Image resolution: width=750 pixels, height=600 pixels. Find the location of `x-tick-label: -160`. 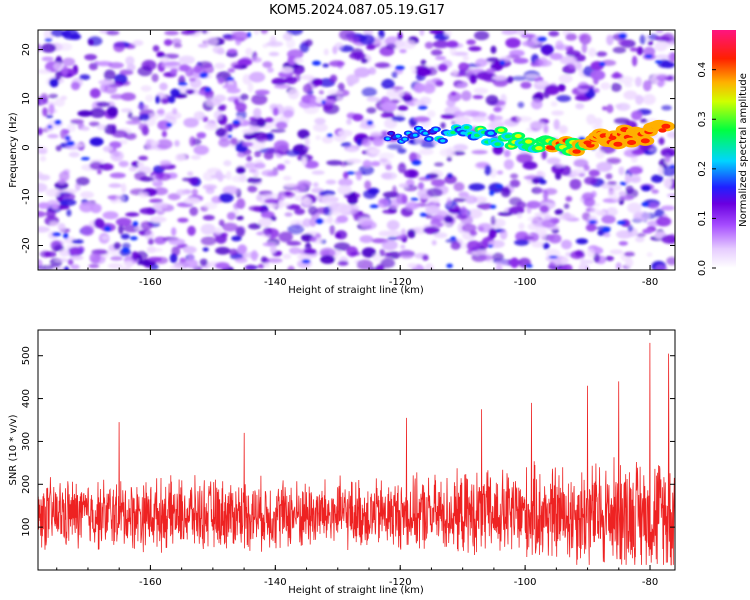

x-tick-label: -160 is located at coordinates (150, 282).